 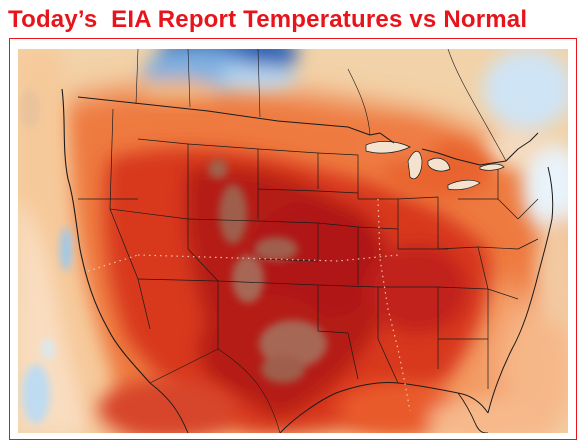 What do you see at coordinates (435, 166) in the screenshot?
I see `great-lakes` at bounding box center [435, 166].